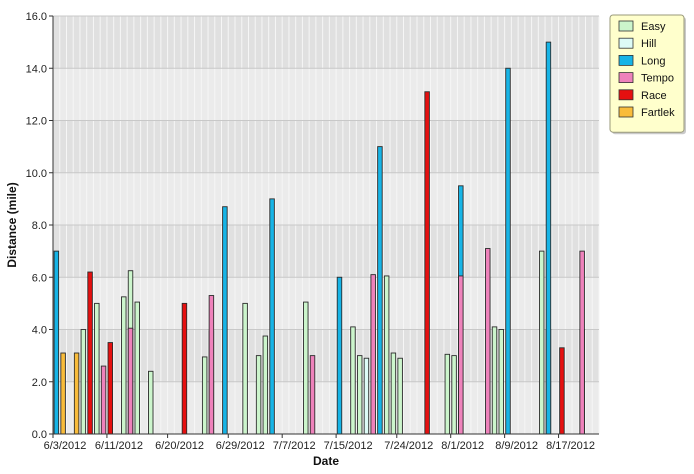 The image size is (694, 474). I want to click on legend-swatch-easy, so click(626, 26).